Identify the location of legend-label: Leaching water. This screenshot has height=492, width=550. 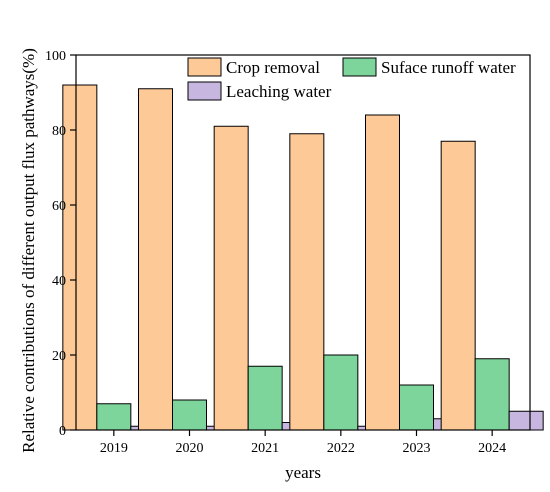
(279, 91).